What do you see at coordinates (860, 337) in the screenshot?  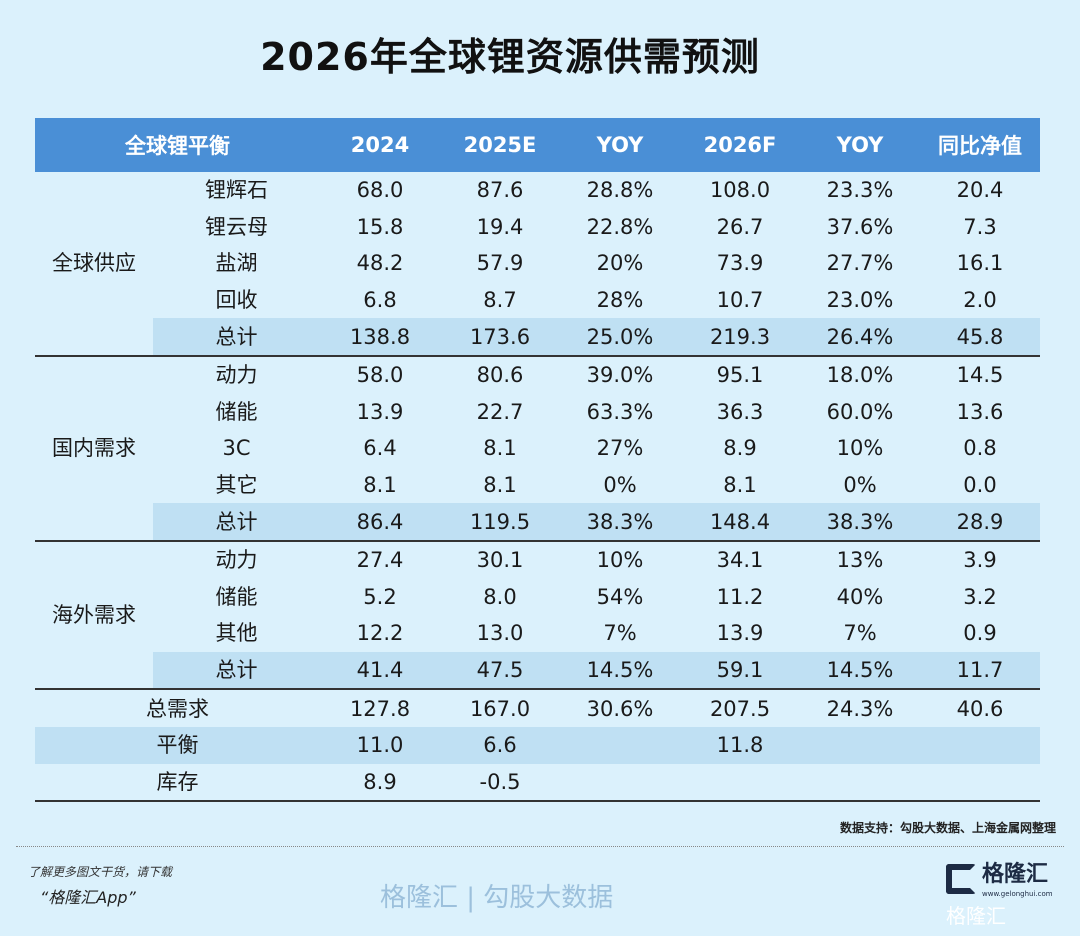 I see `table-cell: 26.4%` at bounding box center [860, 337].